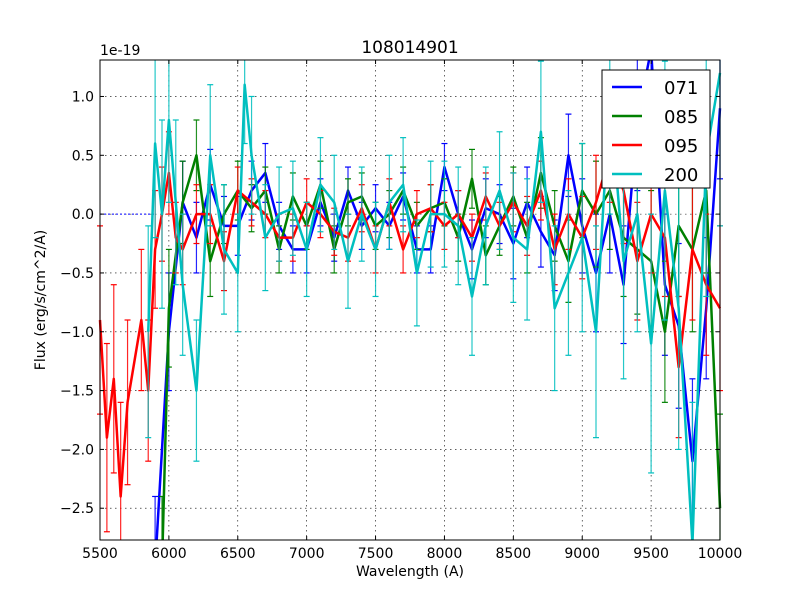 The image size is (800, 600). What do you see at coordinates (77, 509) in the screenshot?
I see `y-tick-label: −2.5` at bounding box center [77, 509].